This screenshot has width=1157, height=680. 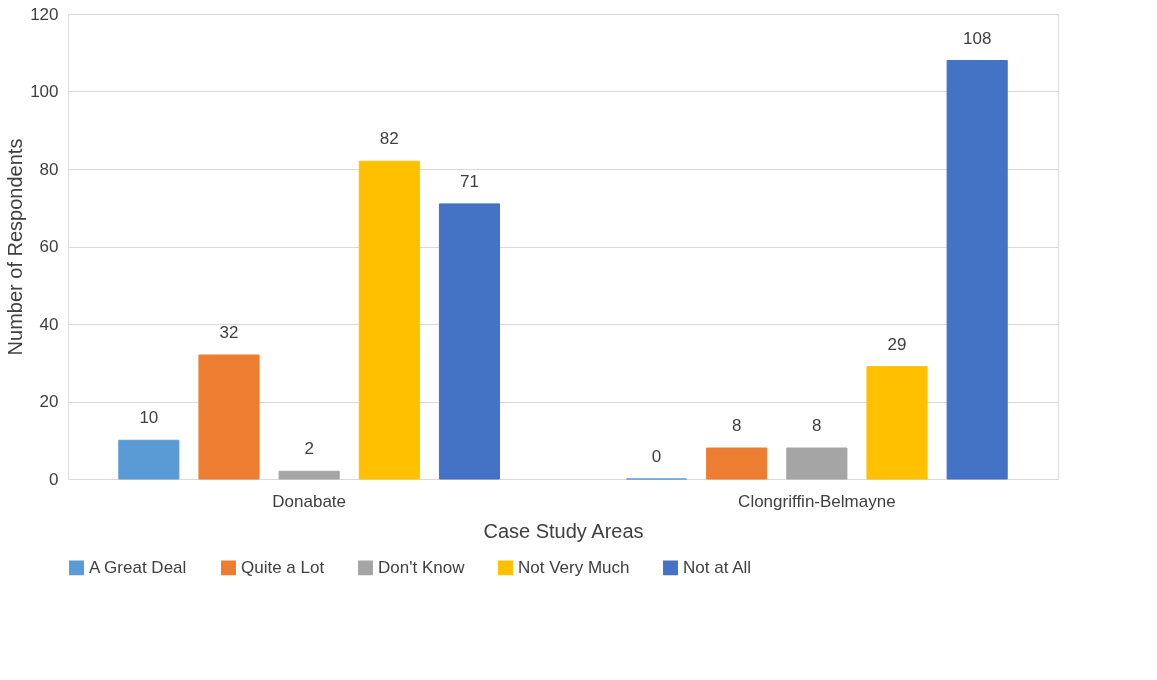 I want to click on legend-label: Not Very Much, so click(x=574, y=567).